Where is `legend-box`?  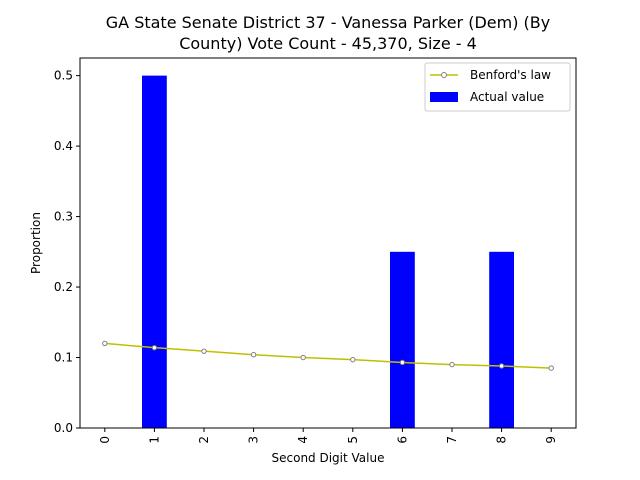 legend-box is located at coordinates (497, 87).